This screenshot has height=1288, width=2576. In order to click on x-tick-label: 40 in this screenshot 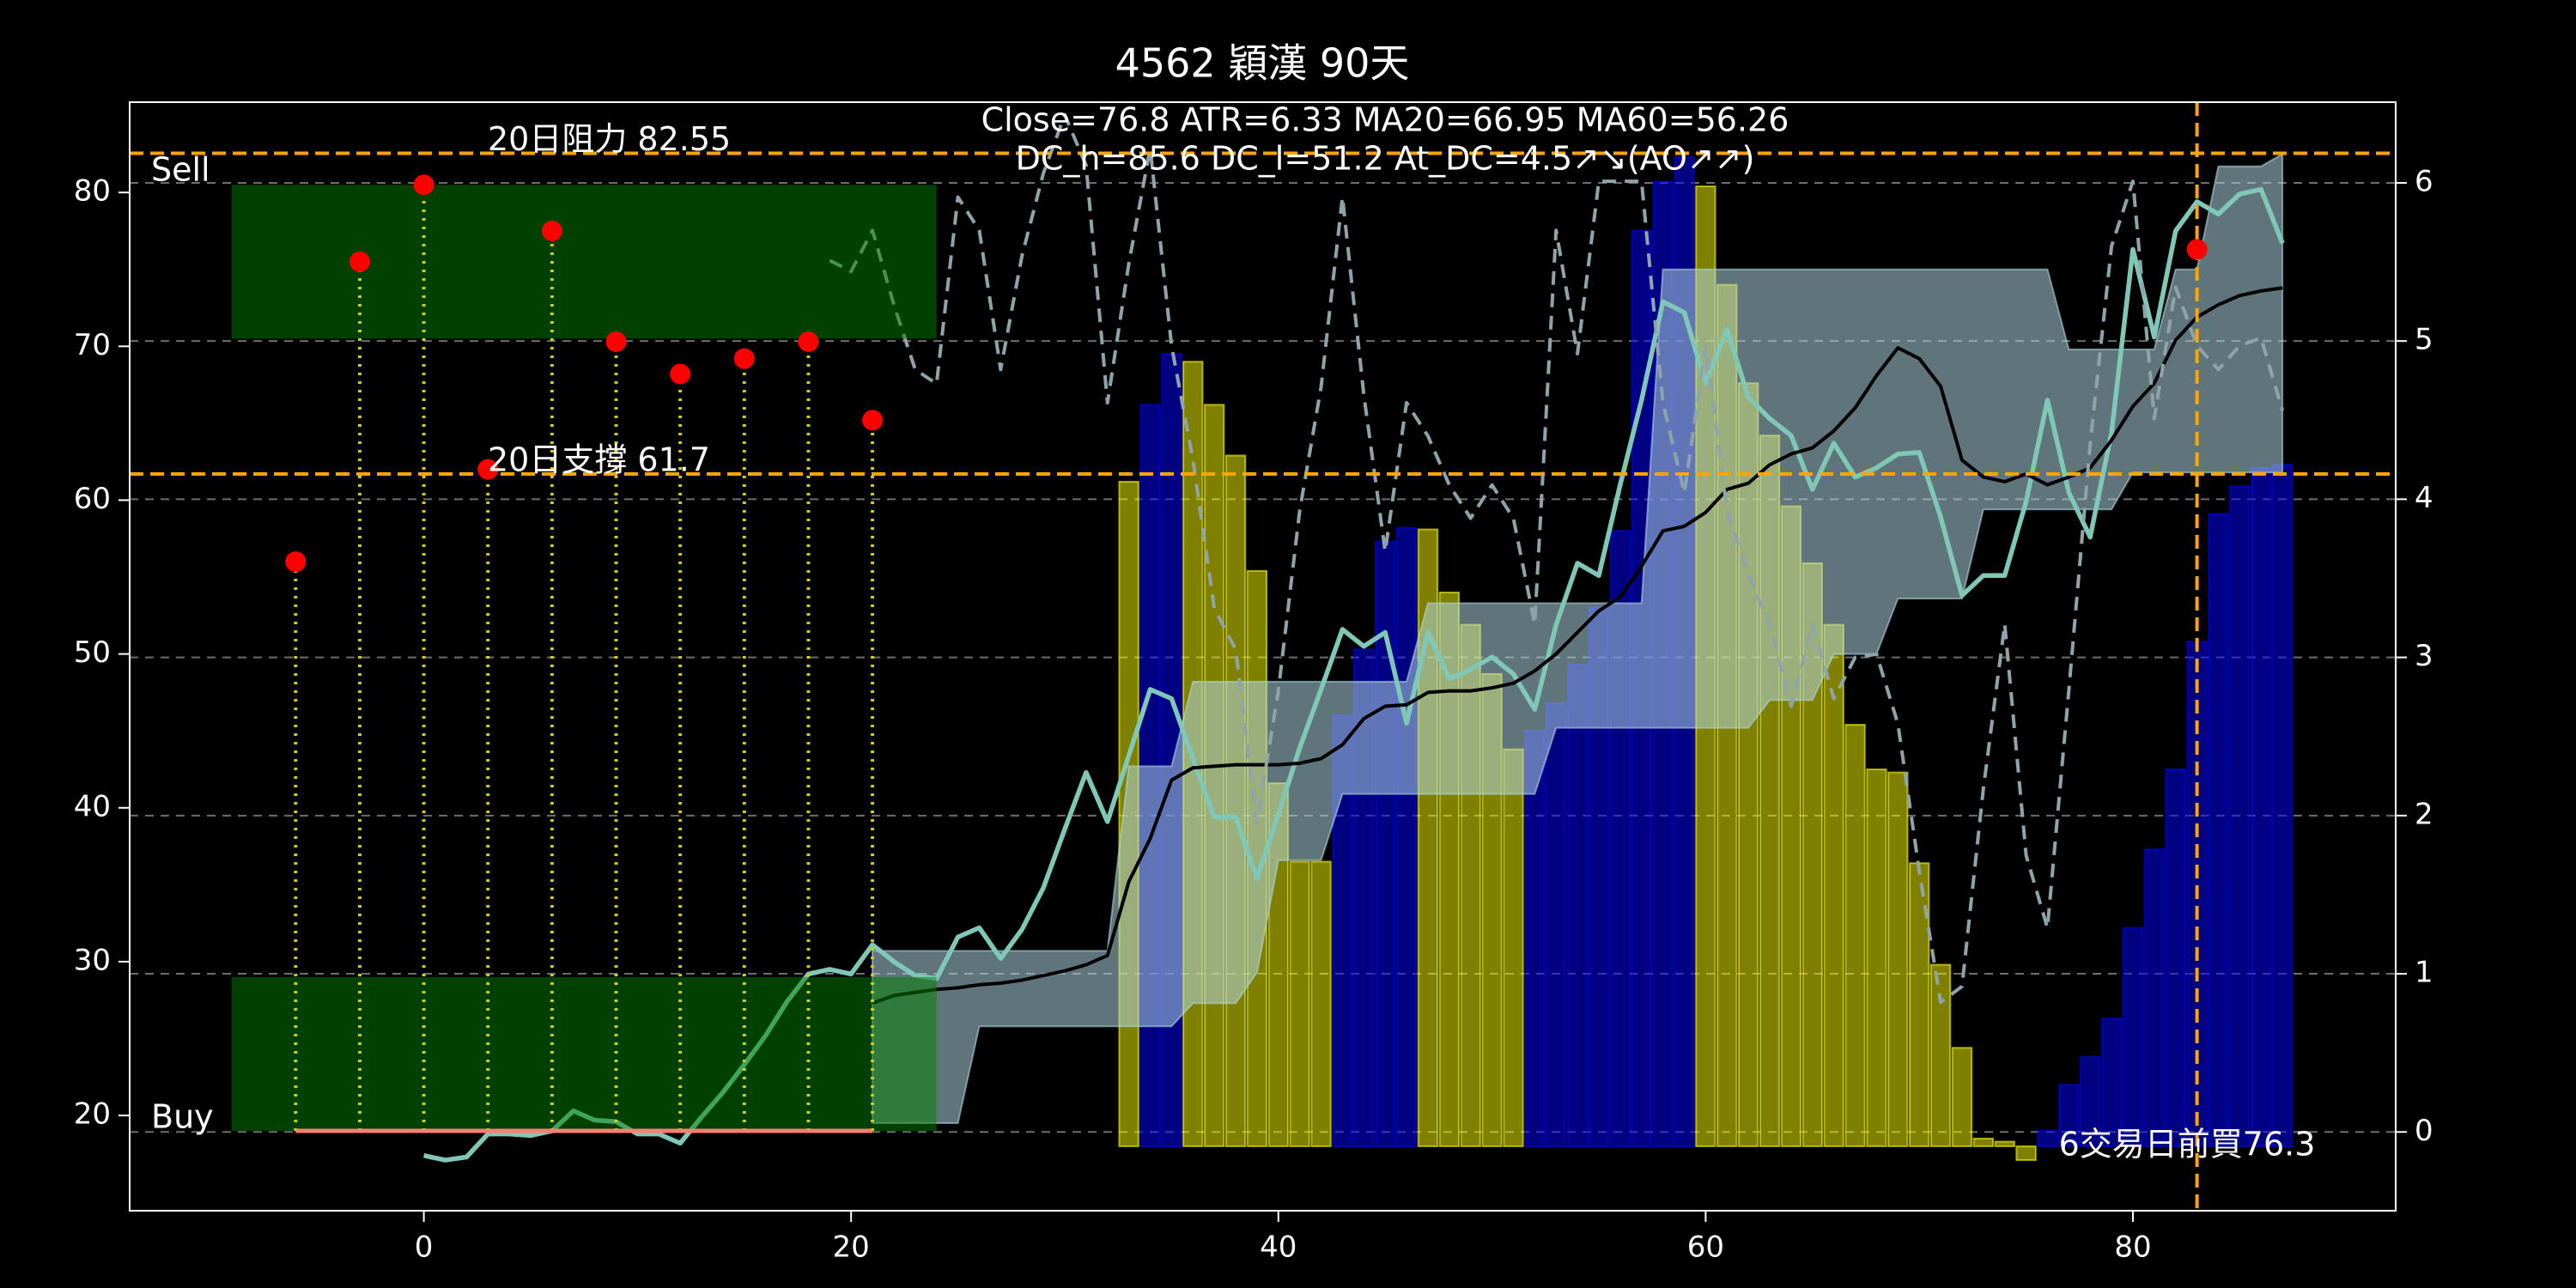, I will do `click(1279, 1247)`.